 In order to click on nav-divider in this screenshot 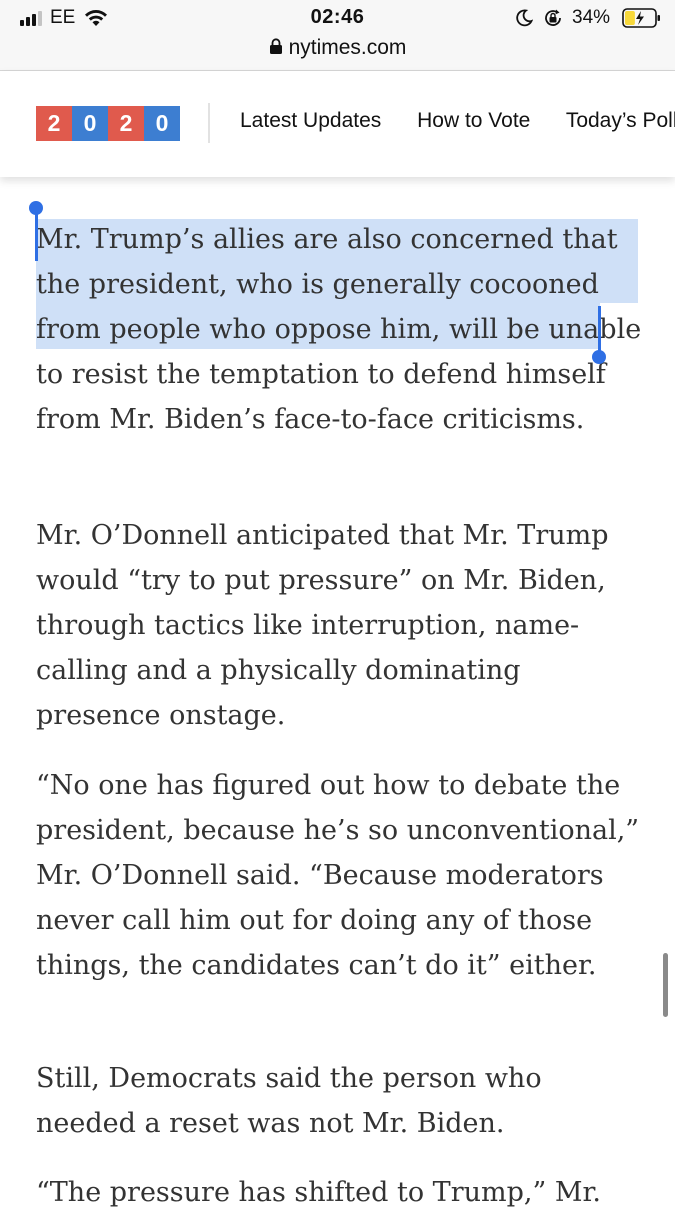, I will do `click(209, 123)`.